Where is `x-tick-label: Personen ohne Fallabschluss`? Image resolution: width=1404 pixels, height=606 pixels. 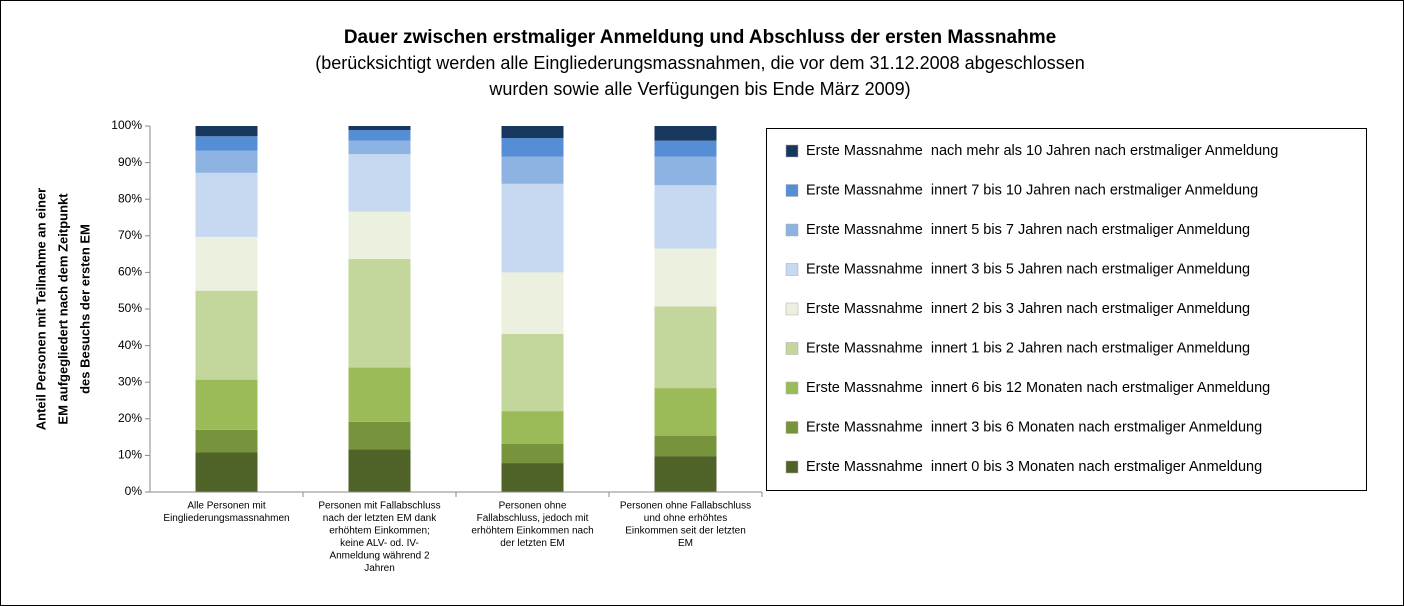
x-tick-label: Personen ohne Fallabschluss is located at coordinates (685, 506).